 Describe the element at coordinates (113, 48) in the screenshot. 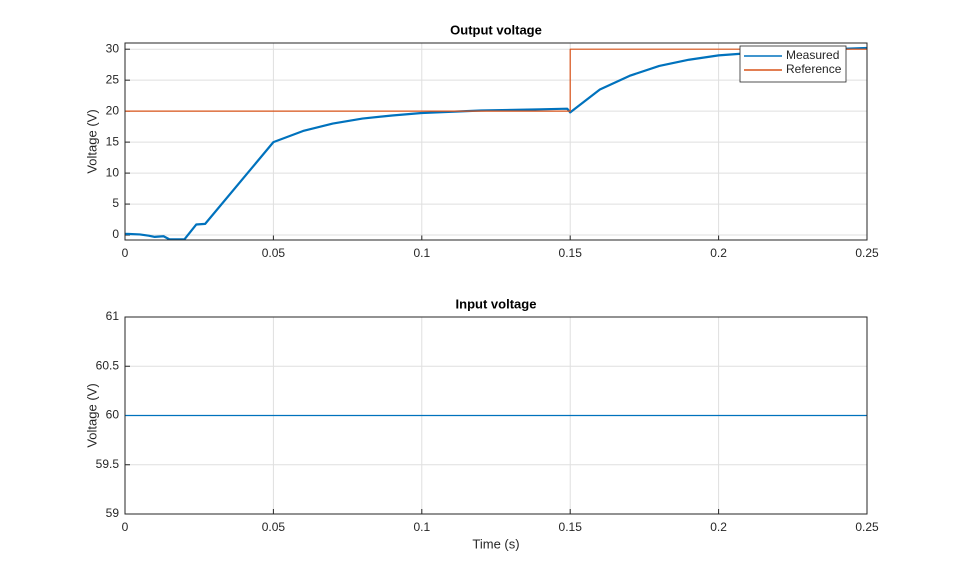

I see `y-tick-label: 30` at that location.